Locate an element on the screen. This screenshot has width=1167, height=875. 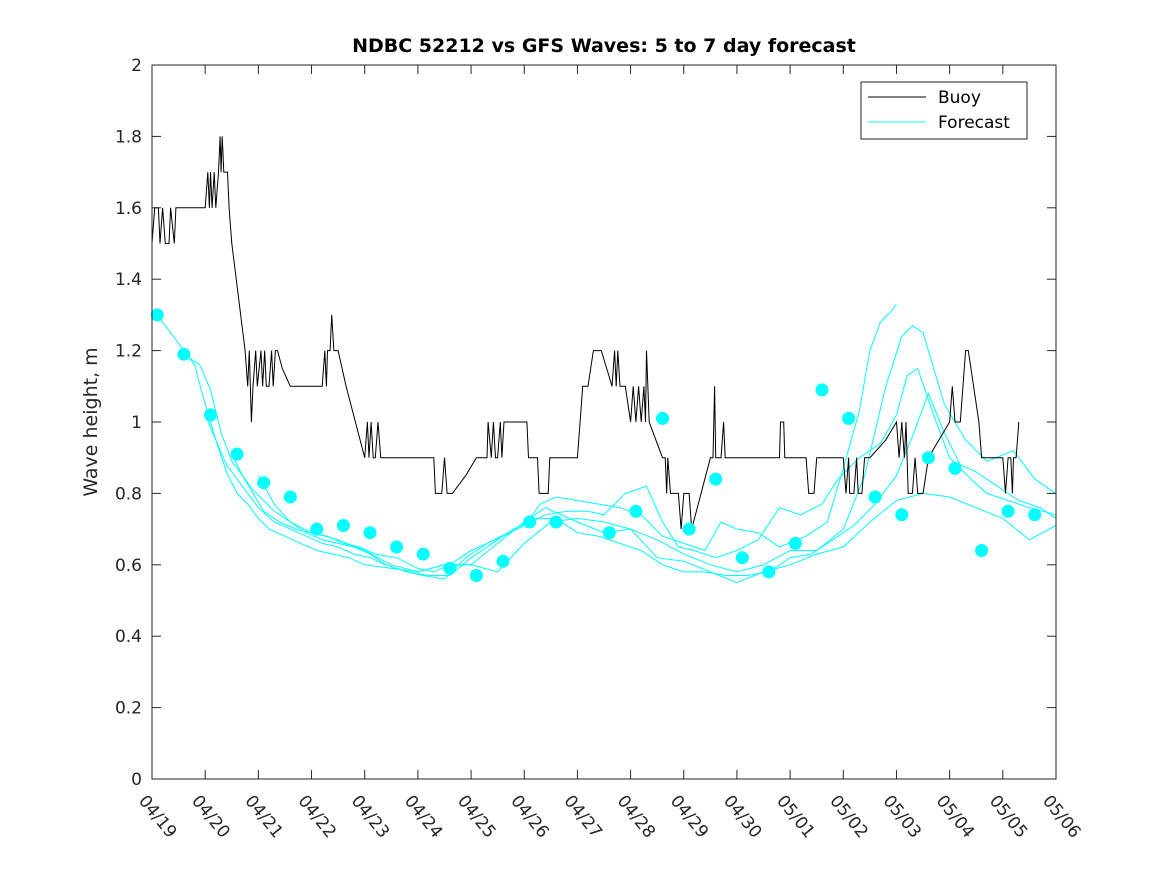
y-tick-label: 1.8 is located at coordinates (128, 137).